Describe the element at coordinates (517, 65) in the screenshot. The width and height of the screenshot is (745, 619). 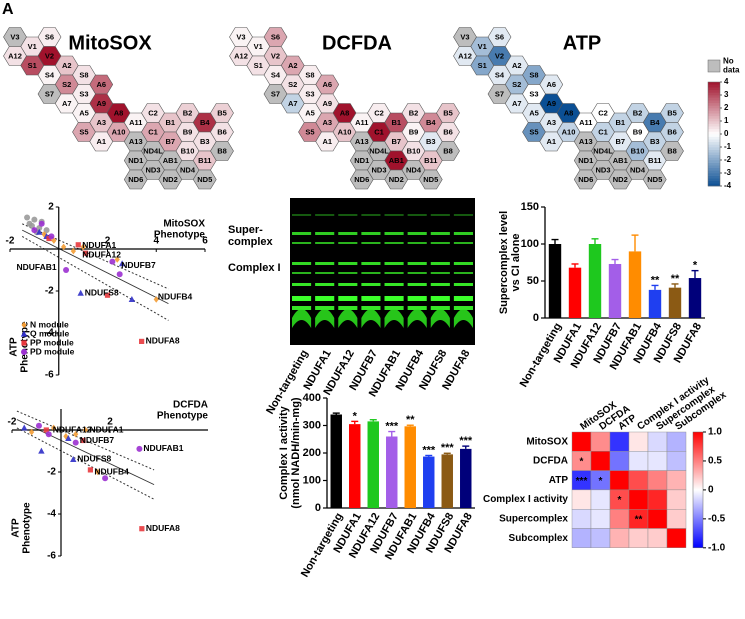
I see `hex-label: A2` at that location.